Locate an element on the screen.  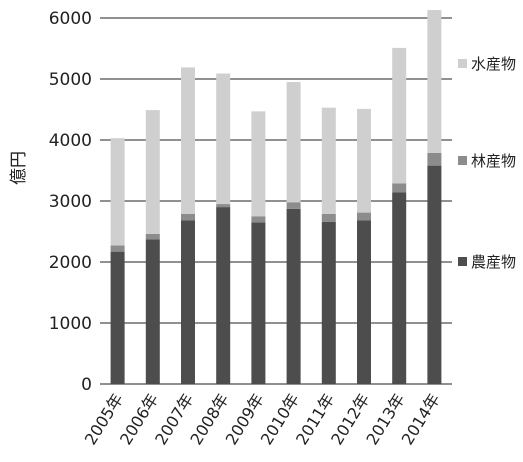
y-tick-label: 6000 is located at coordinates (70, 19).